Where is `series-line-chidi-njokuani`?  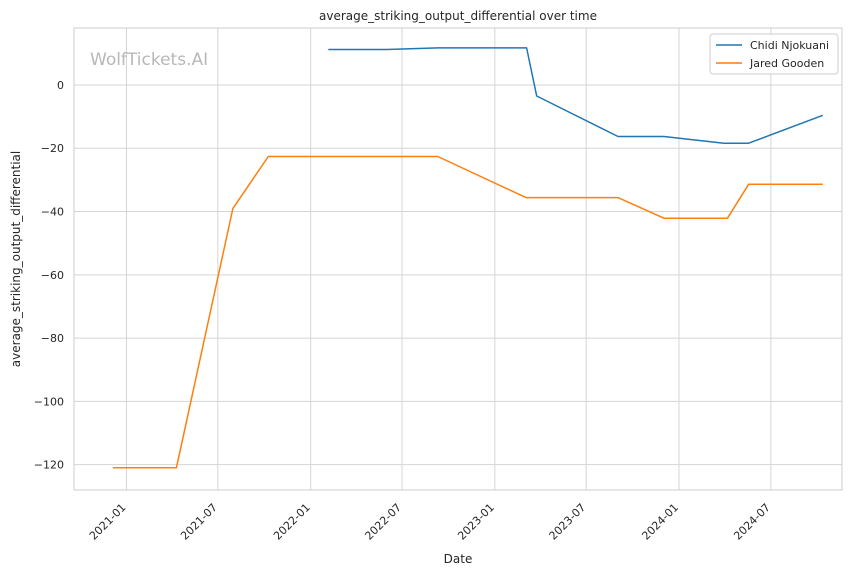
series-line-chidi-njokuani is located at coordinates (576, 95).